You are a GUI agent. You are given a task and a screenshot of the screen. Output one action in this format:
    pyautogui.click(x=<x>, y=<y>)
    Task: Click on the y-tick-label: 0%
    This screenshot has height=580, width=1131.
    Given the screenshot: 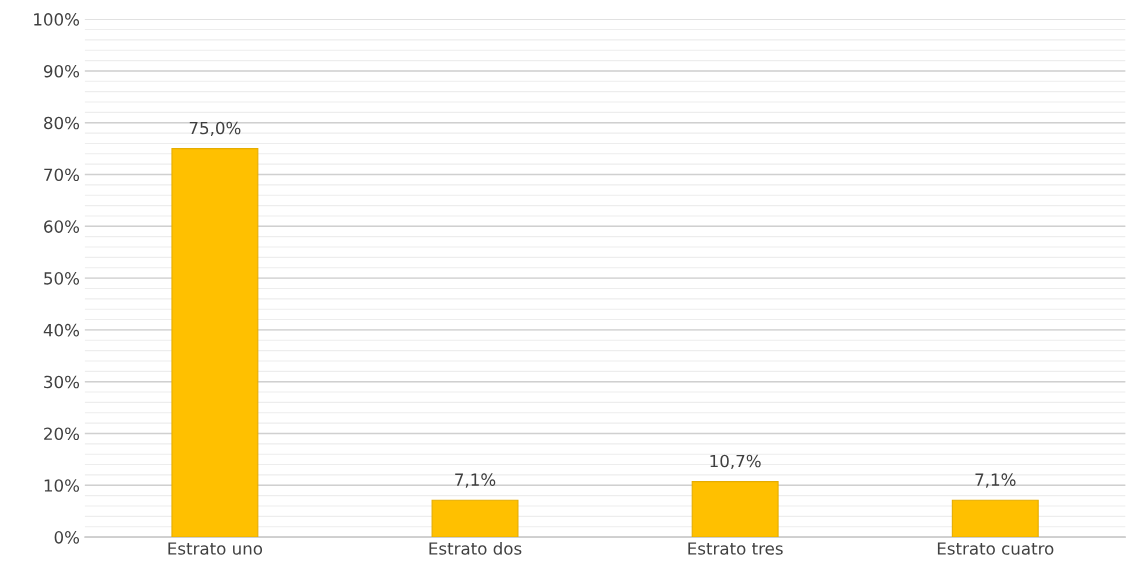 What is the action you would take?
    pyautogui.click(x=67, y=537)
    